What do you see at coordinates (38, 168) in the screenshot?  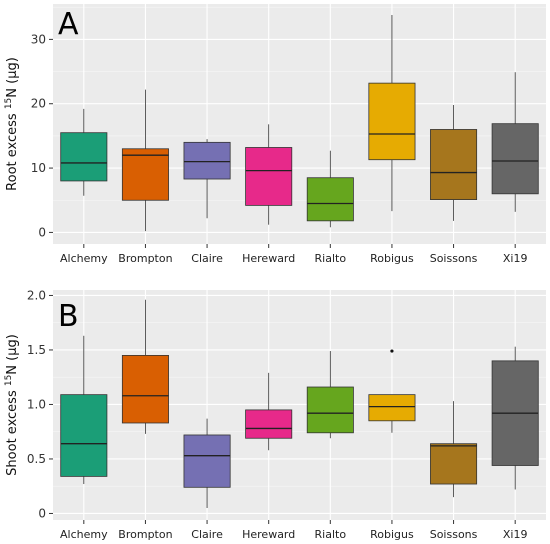 I see `y-tick-label: 10` at bounding box center [38, 168].